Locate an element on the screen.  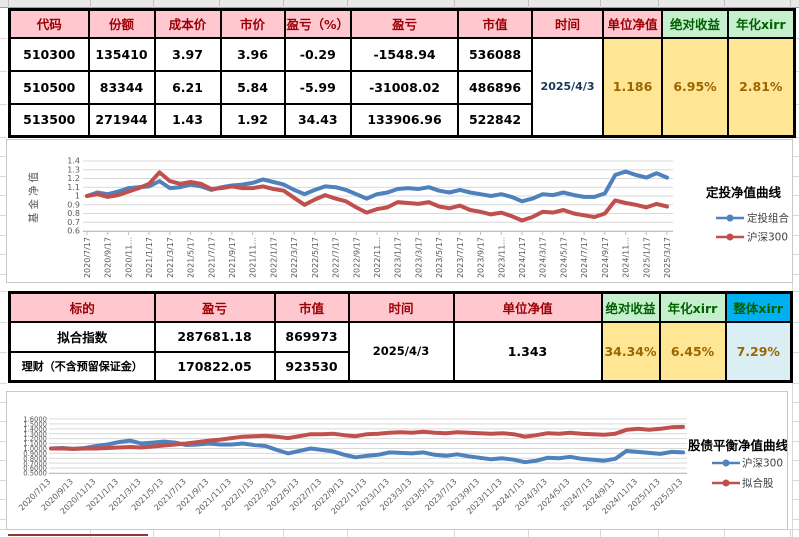
cell-abs-return: 34.34% is located at coordinates (630, 351).